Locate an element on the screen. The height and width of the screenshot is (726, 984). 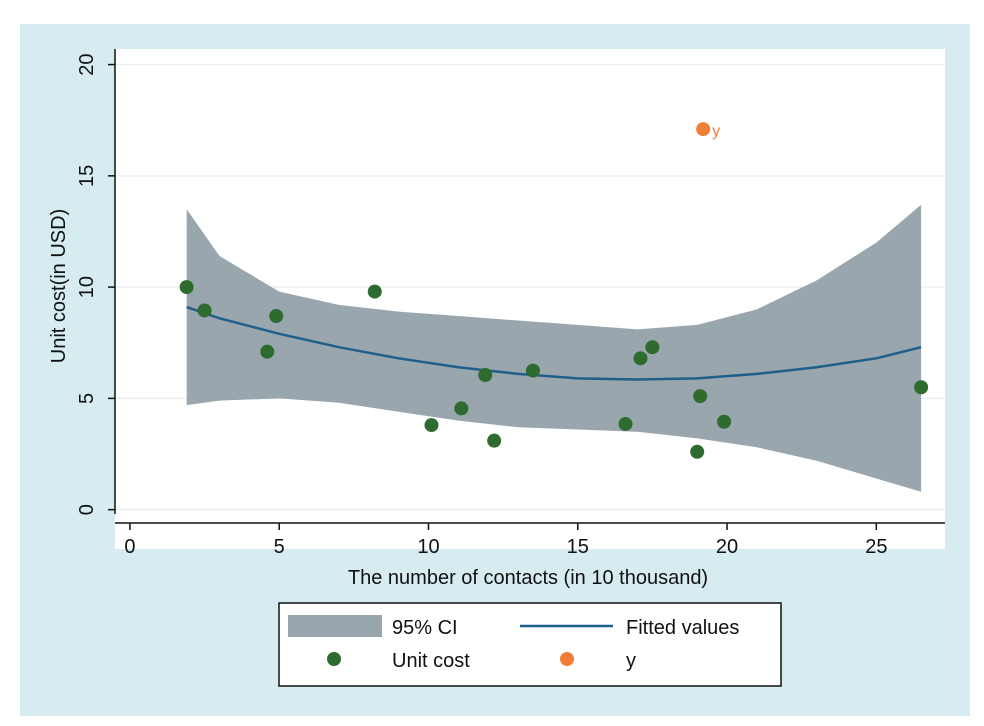
x-tick-label: 25 is located at coordinates (876, 547).